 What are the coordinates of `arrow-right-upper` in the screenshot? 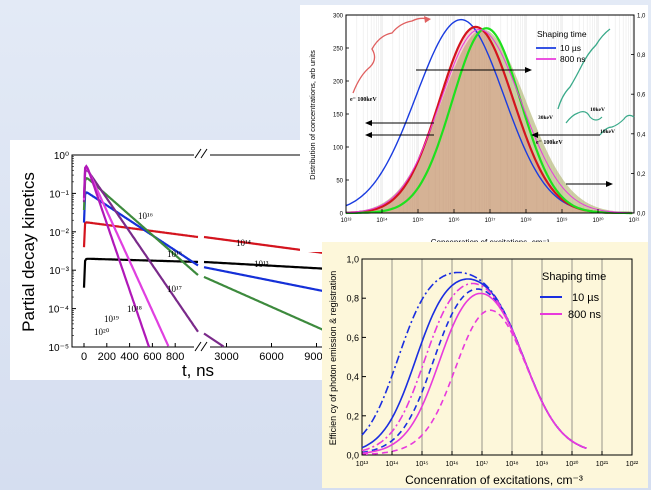 It's located at (474, 70).